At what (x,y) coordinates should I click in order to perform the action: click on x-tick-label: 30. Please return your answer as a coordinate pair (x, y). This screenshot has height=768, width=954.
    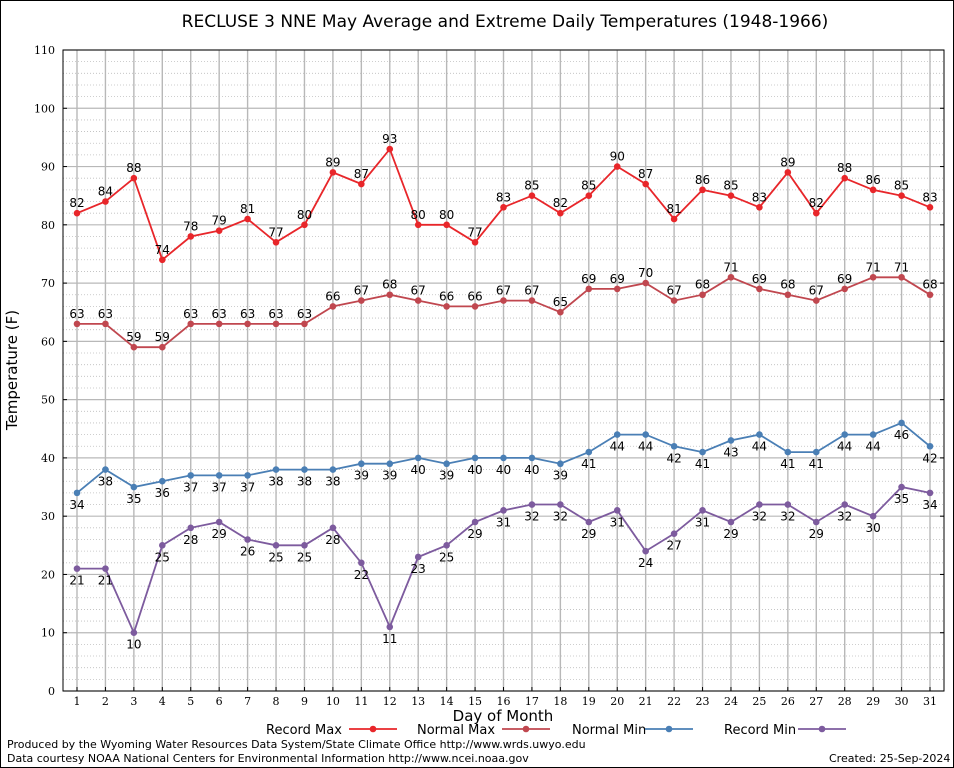
    Looking at the image, I should click on (902, 701).